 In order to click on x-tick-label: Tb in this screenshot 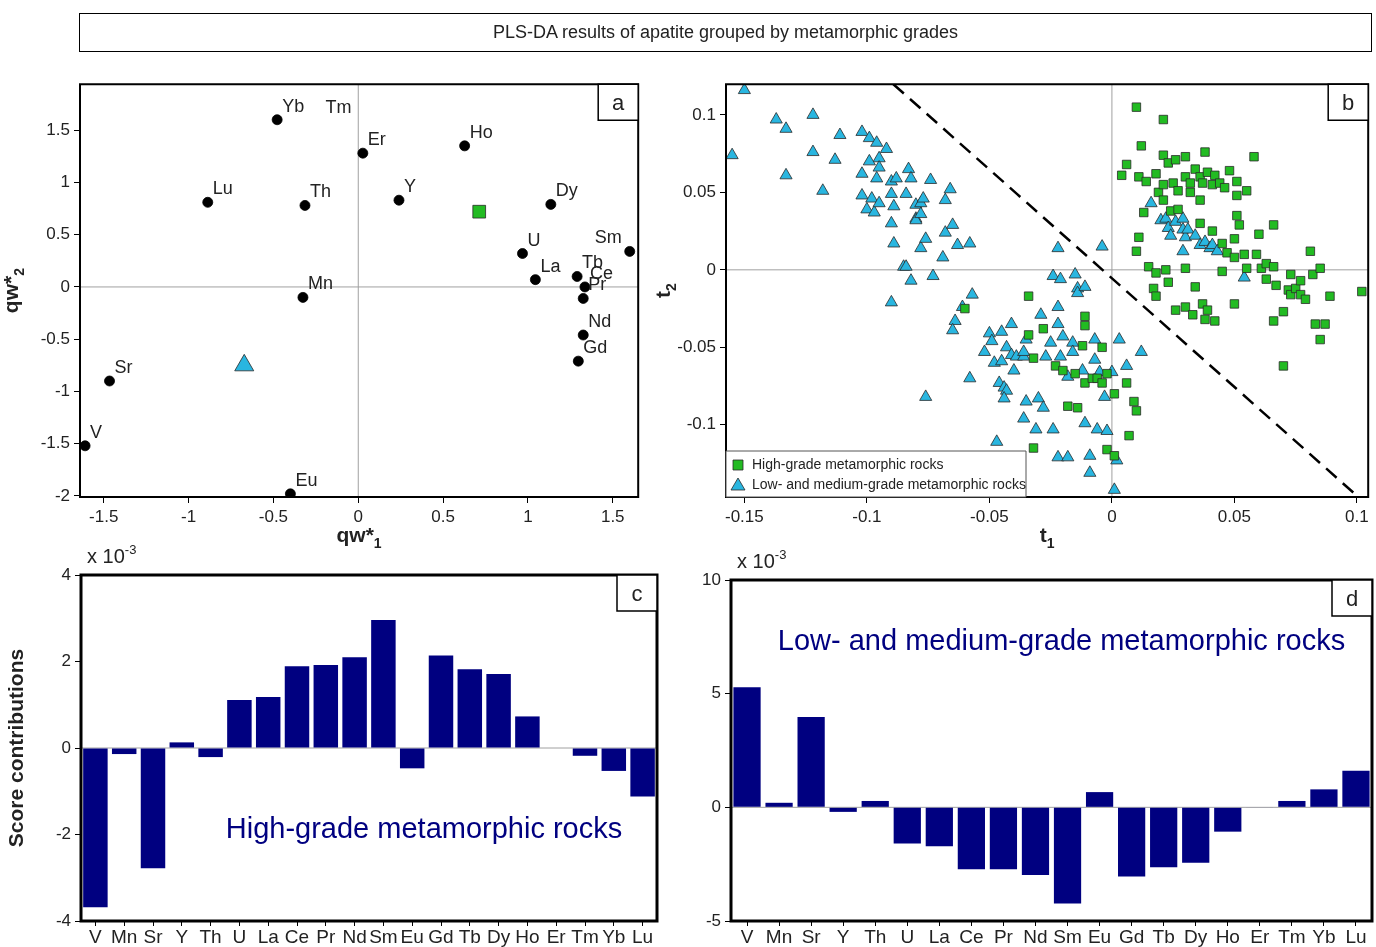, I will do `click(469, 936)`.